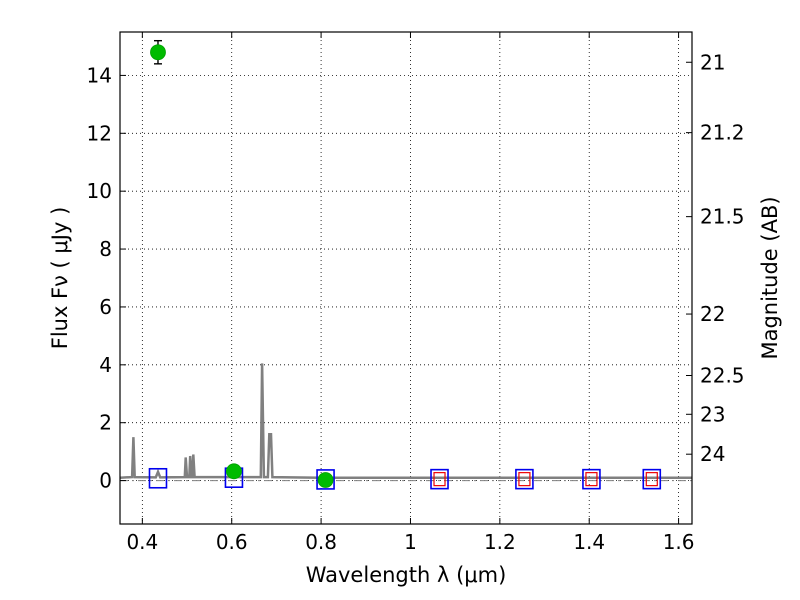 Image resolution: width=800 pixels, height=600 pixels. I want to click on y-tick-label: 14, so click(99, 75).